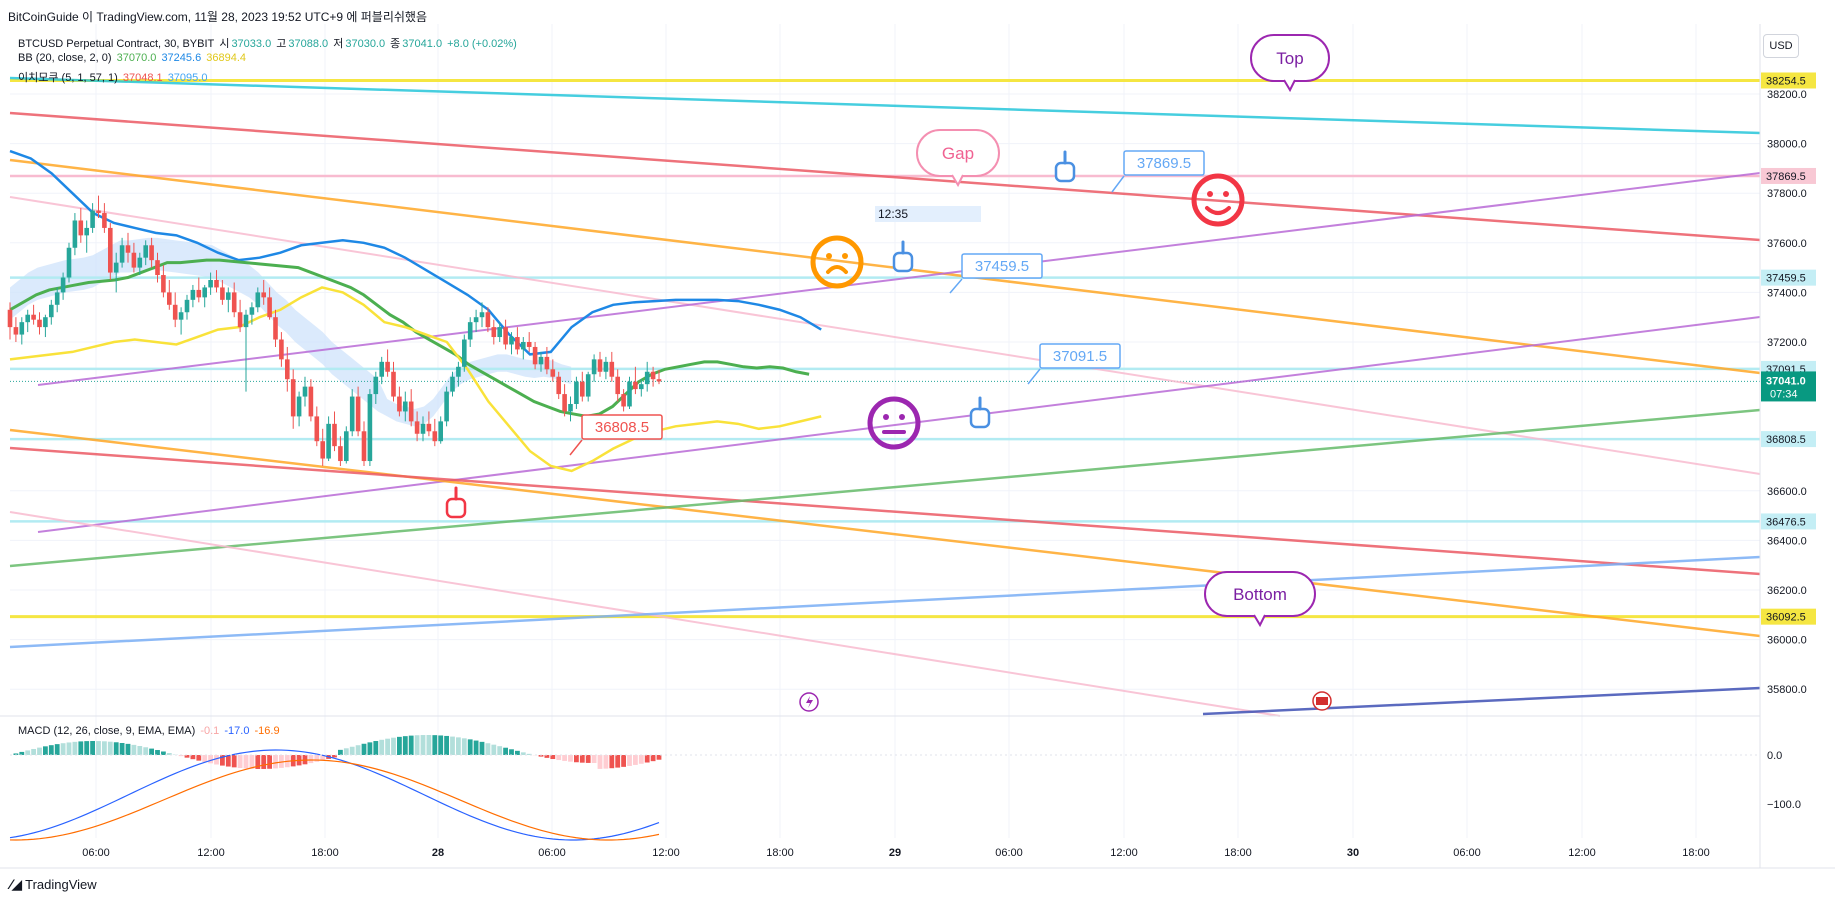 This screenshot has height=901, width=1835. Describe the element at coordinates (1289, 58) in the screenshot. I see `top-callout-label: Top` at that location.